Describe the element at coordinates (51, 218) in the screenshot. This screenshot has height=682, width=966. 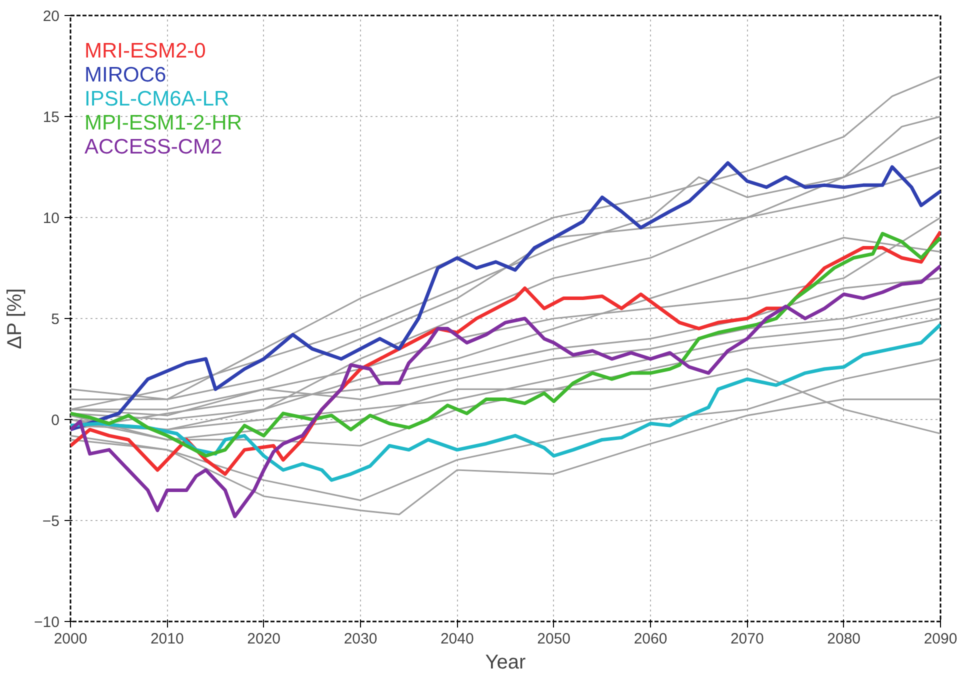
I see `y-tick-label: 10` at that location.